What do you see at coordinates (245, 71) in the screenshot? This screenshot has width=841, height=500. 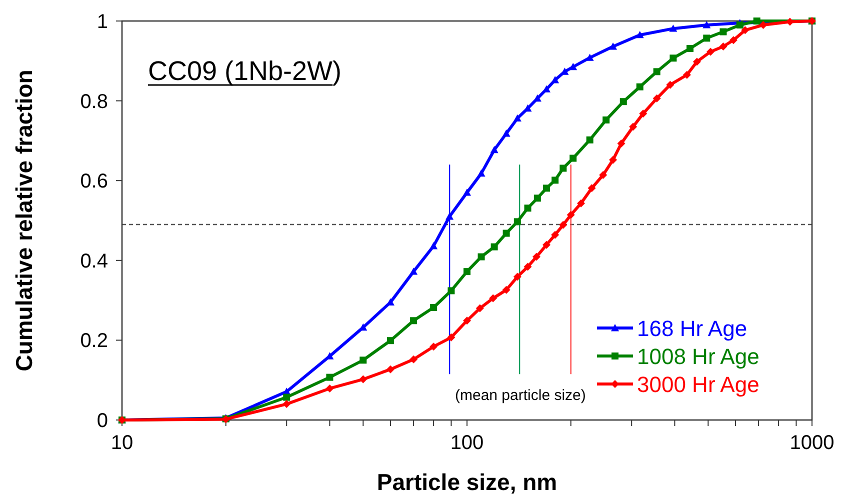 I see `text: CC09 (1Nb-2W)` at bounding box center [245, 71].